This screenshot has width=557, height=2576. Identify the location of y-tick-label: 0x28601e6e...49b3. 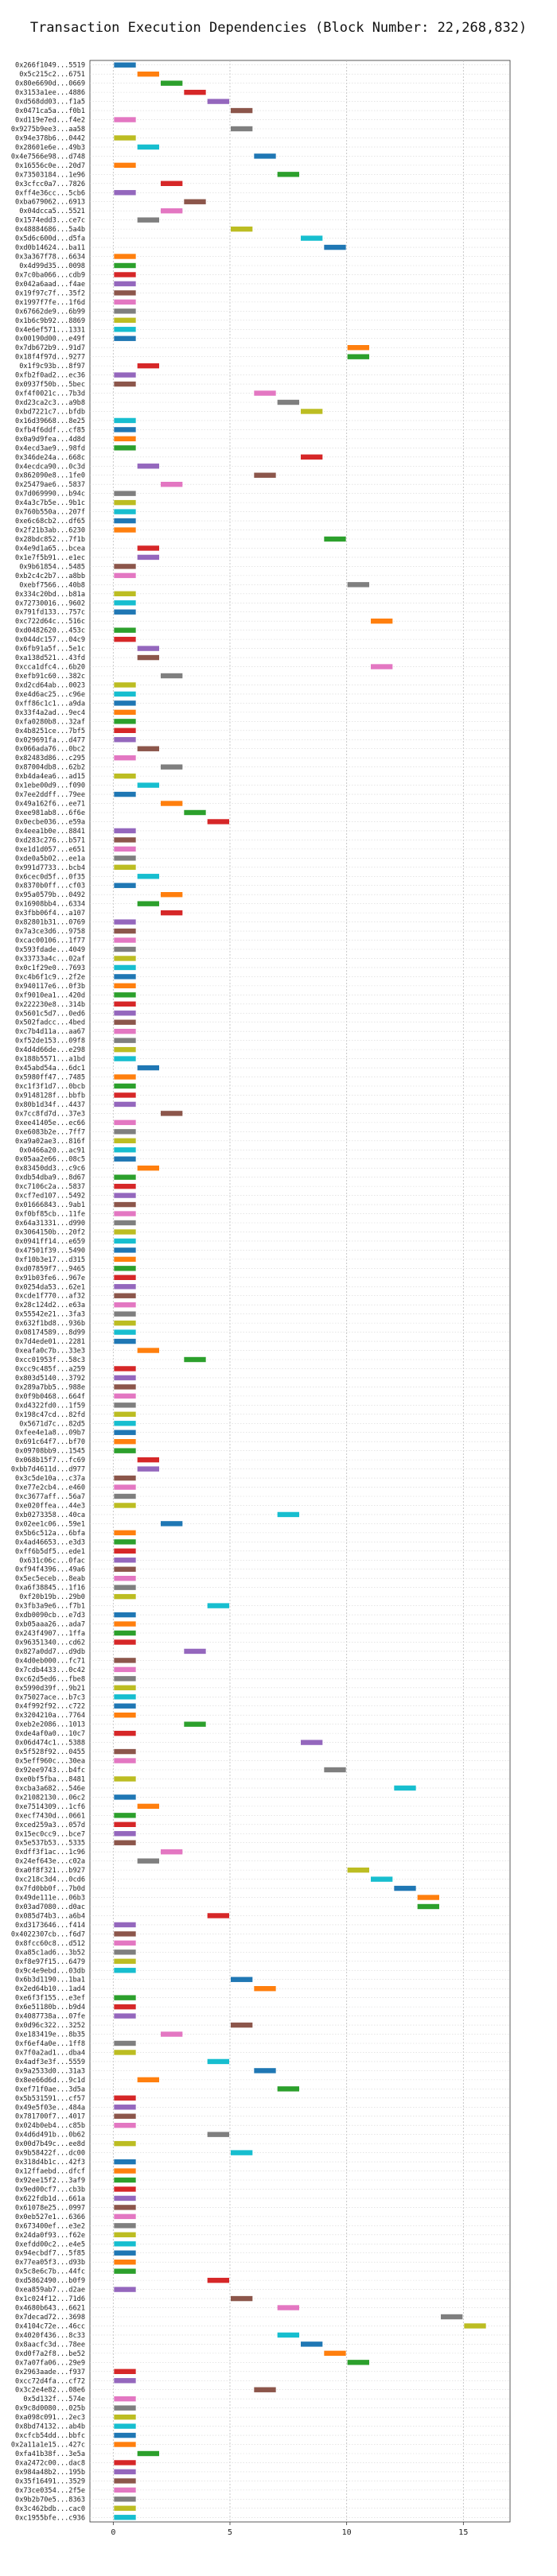
(50, 148).